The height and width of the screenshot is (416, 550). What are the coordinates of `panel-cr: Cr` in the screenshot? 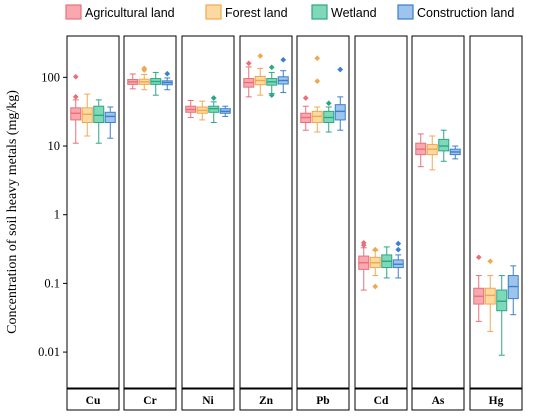 It's located at (150, 223).